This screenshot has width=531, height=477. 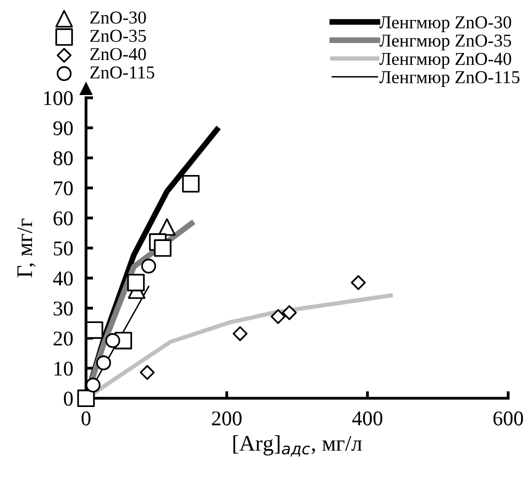 I want to click on y-tick-label: 40, so click(x=63, y=278).